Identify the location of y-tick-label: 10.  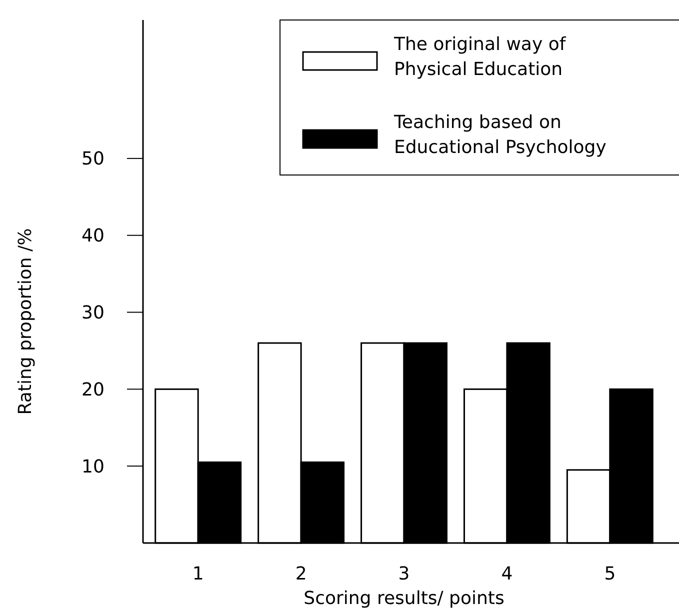
(93, 467).